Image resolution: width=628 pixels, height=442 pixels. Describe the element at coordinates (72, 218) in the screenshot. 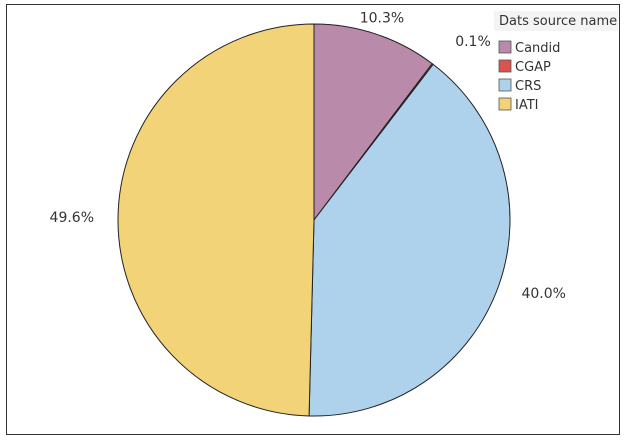

I see `pie-label-iati: 49.6%` at that location.